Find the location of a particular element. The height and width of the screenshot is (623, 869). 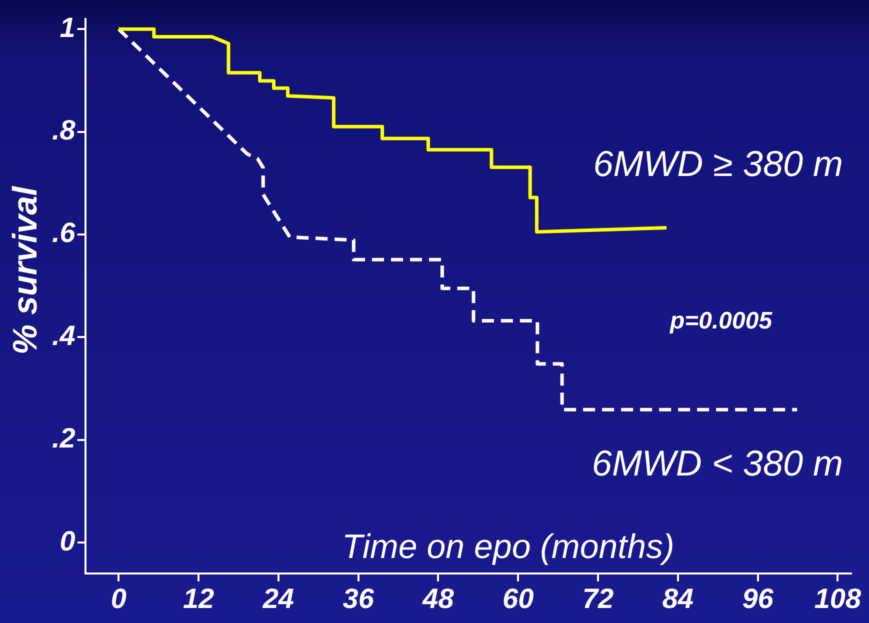

y-tick-label: .8 is located at coordinates (64, 130).